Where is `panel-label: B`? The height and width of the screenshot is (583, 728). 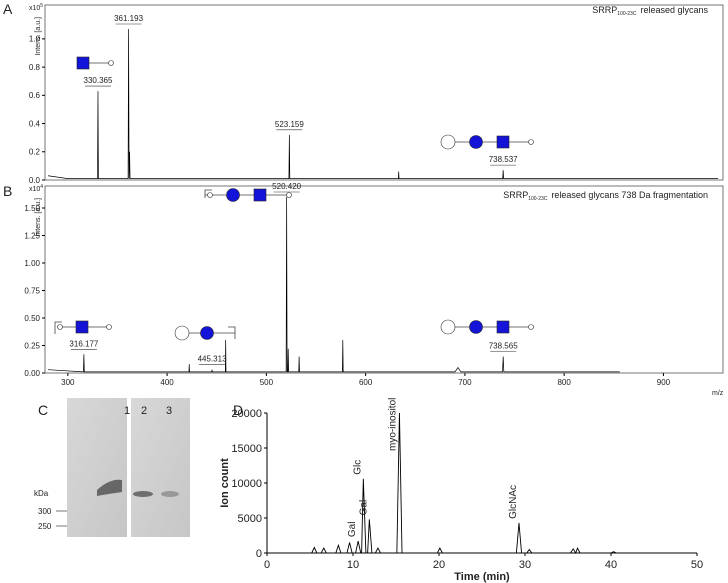 panel-label: B is located at coordinates (7, 191).